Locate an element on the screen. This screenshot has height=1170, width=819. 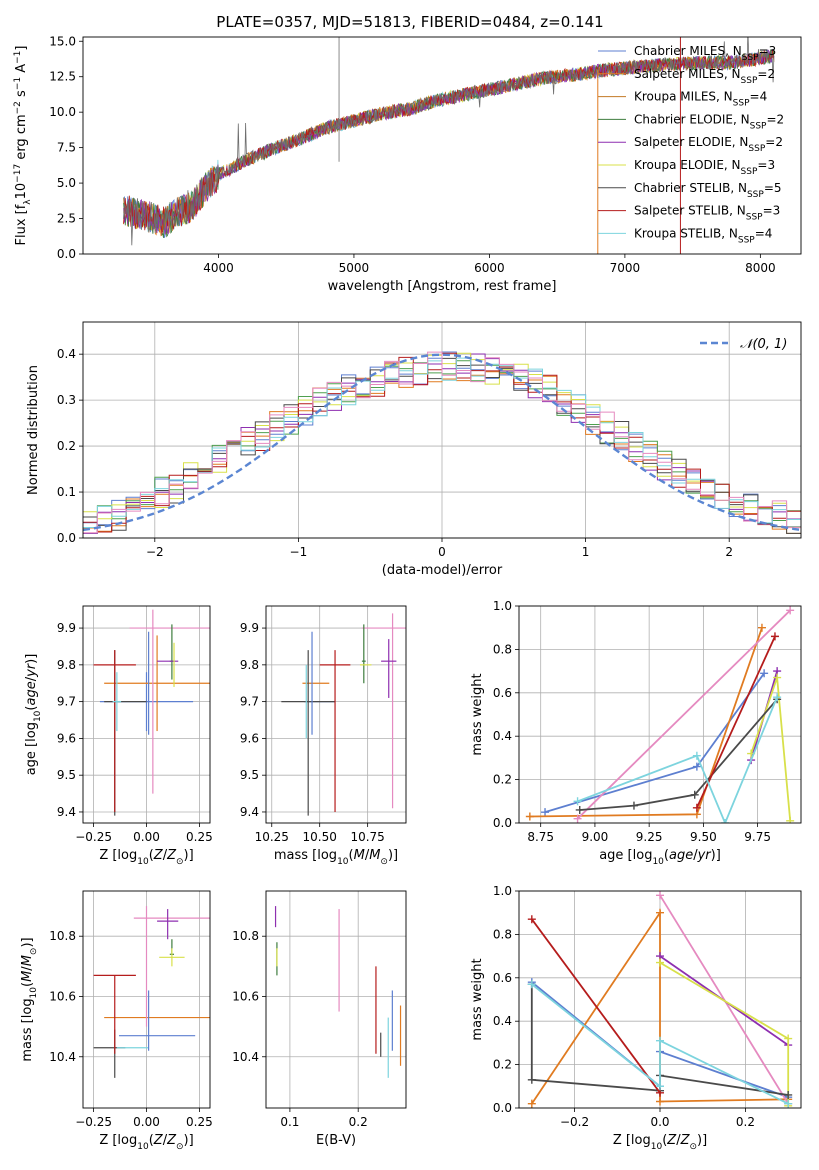
x-axis-label: (data-model)/error is located at coordinates (442, 570).